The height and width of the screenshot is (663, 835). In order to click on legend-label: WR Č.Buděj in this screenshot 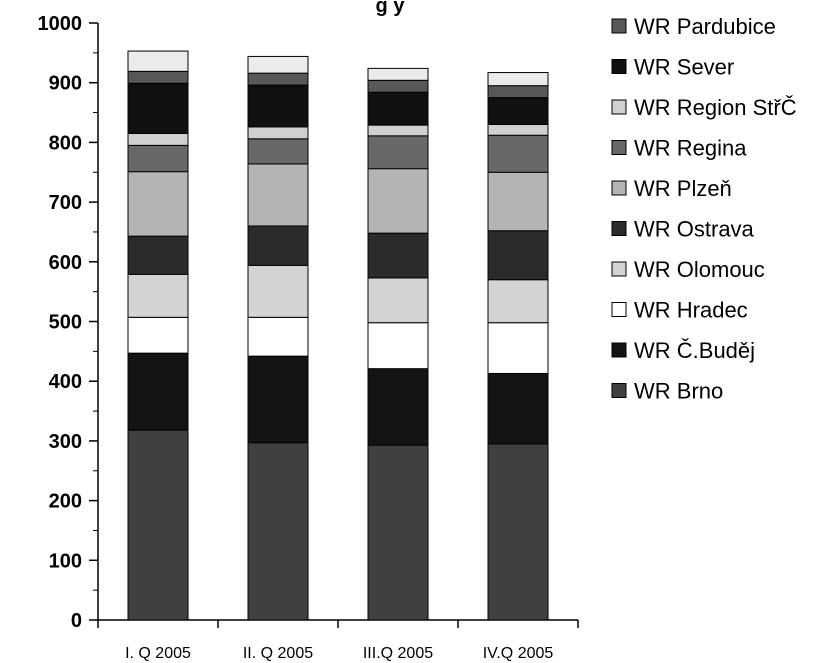, I will do `click(694, 350)`.